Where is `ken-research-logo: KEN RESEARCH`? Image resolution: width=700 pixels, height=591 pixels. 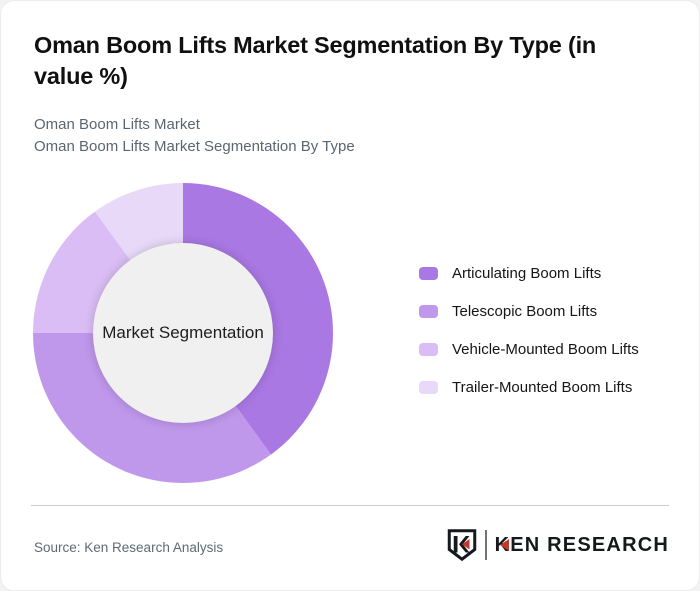 ken-research-logo: KEN RESEARCH is located at coordinates (558, 545).